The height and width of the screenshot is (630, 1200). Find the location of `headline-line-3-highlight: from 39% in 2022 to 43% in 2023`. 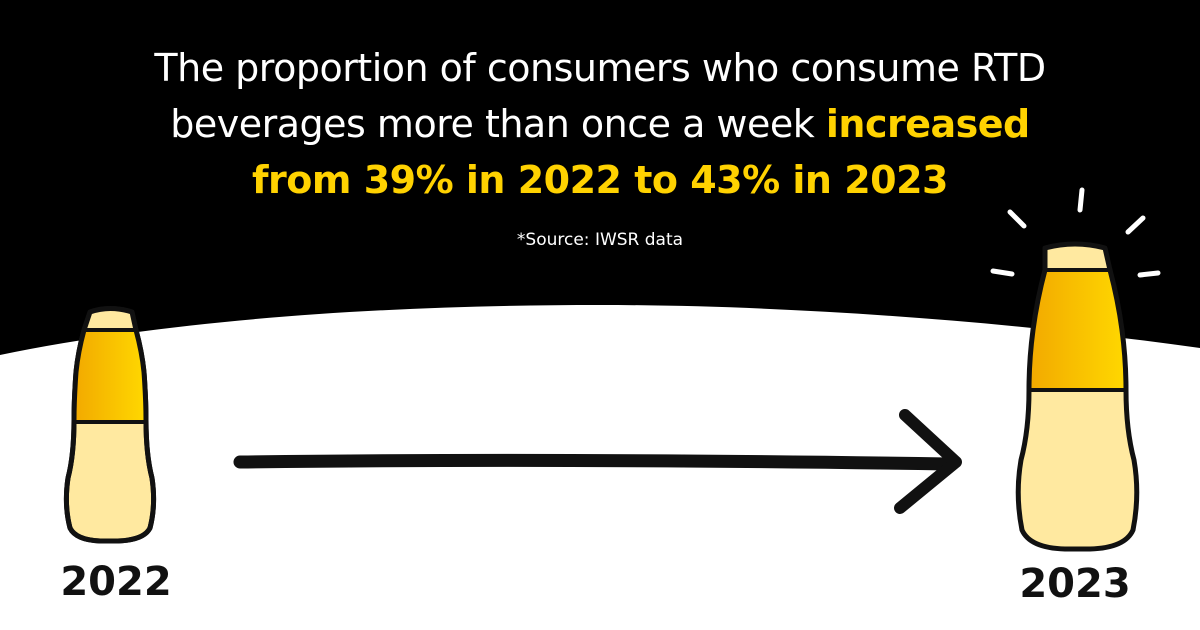

headline-line-3-highlight: from 39% in 2022 to 43% in 2023 is located at coordinates (600, 180).